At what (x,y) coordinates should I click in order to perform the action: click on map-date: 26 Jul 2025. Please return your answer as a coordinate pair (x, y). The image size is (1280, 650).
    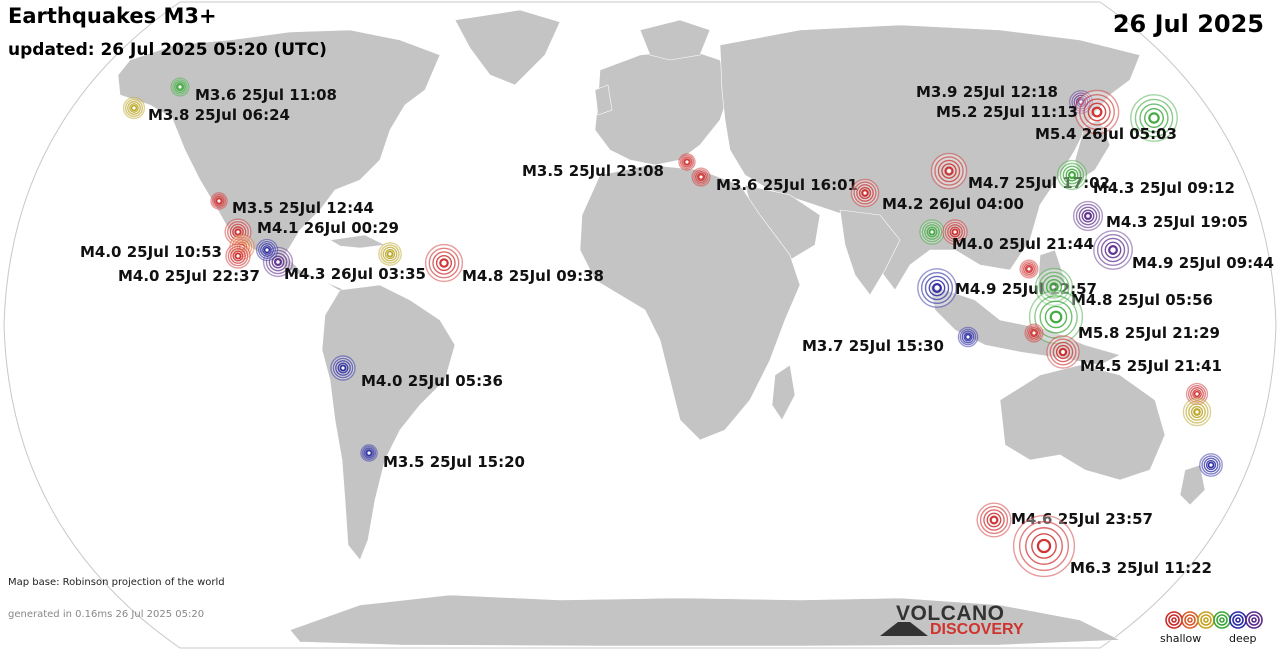
    Looking at the image, I should click on (1188, 24).